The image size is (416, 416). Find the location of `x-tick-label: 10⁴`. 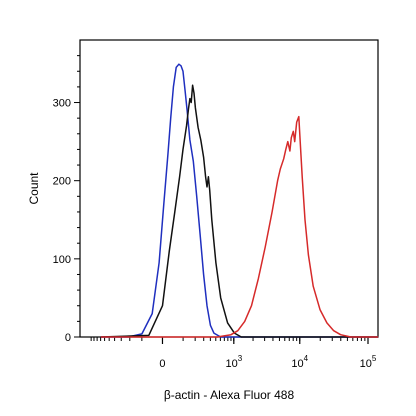

x-tick-label: 10⁴ is located at coordinates (299, 362).